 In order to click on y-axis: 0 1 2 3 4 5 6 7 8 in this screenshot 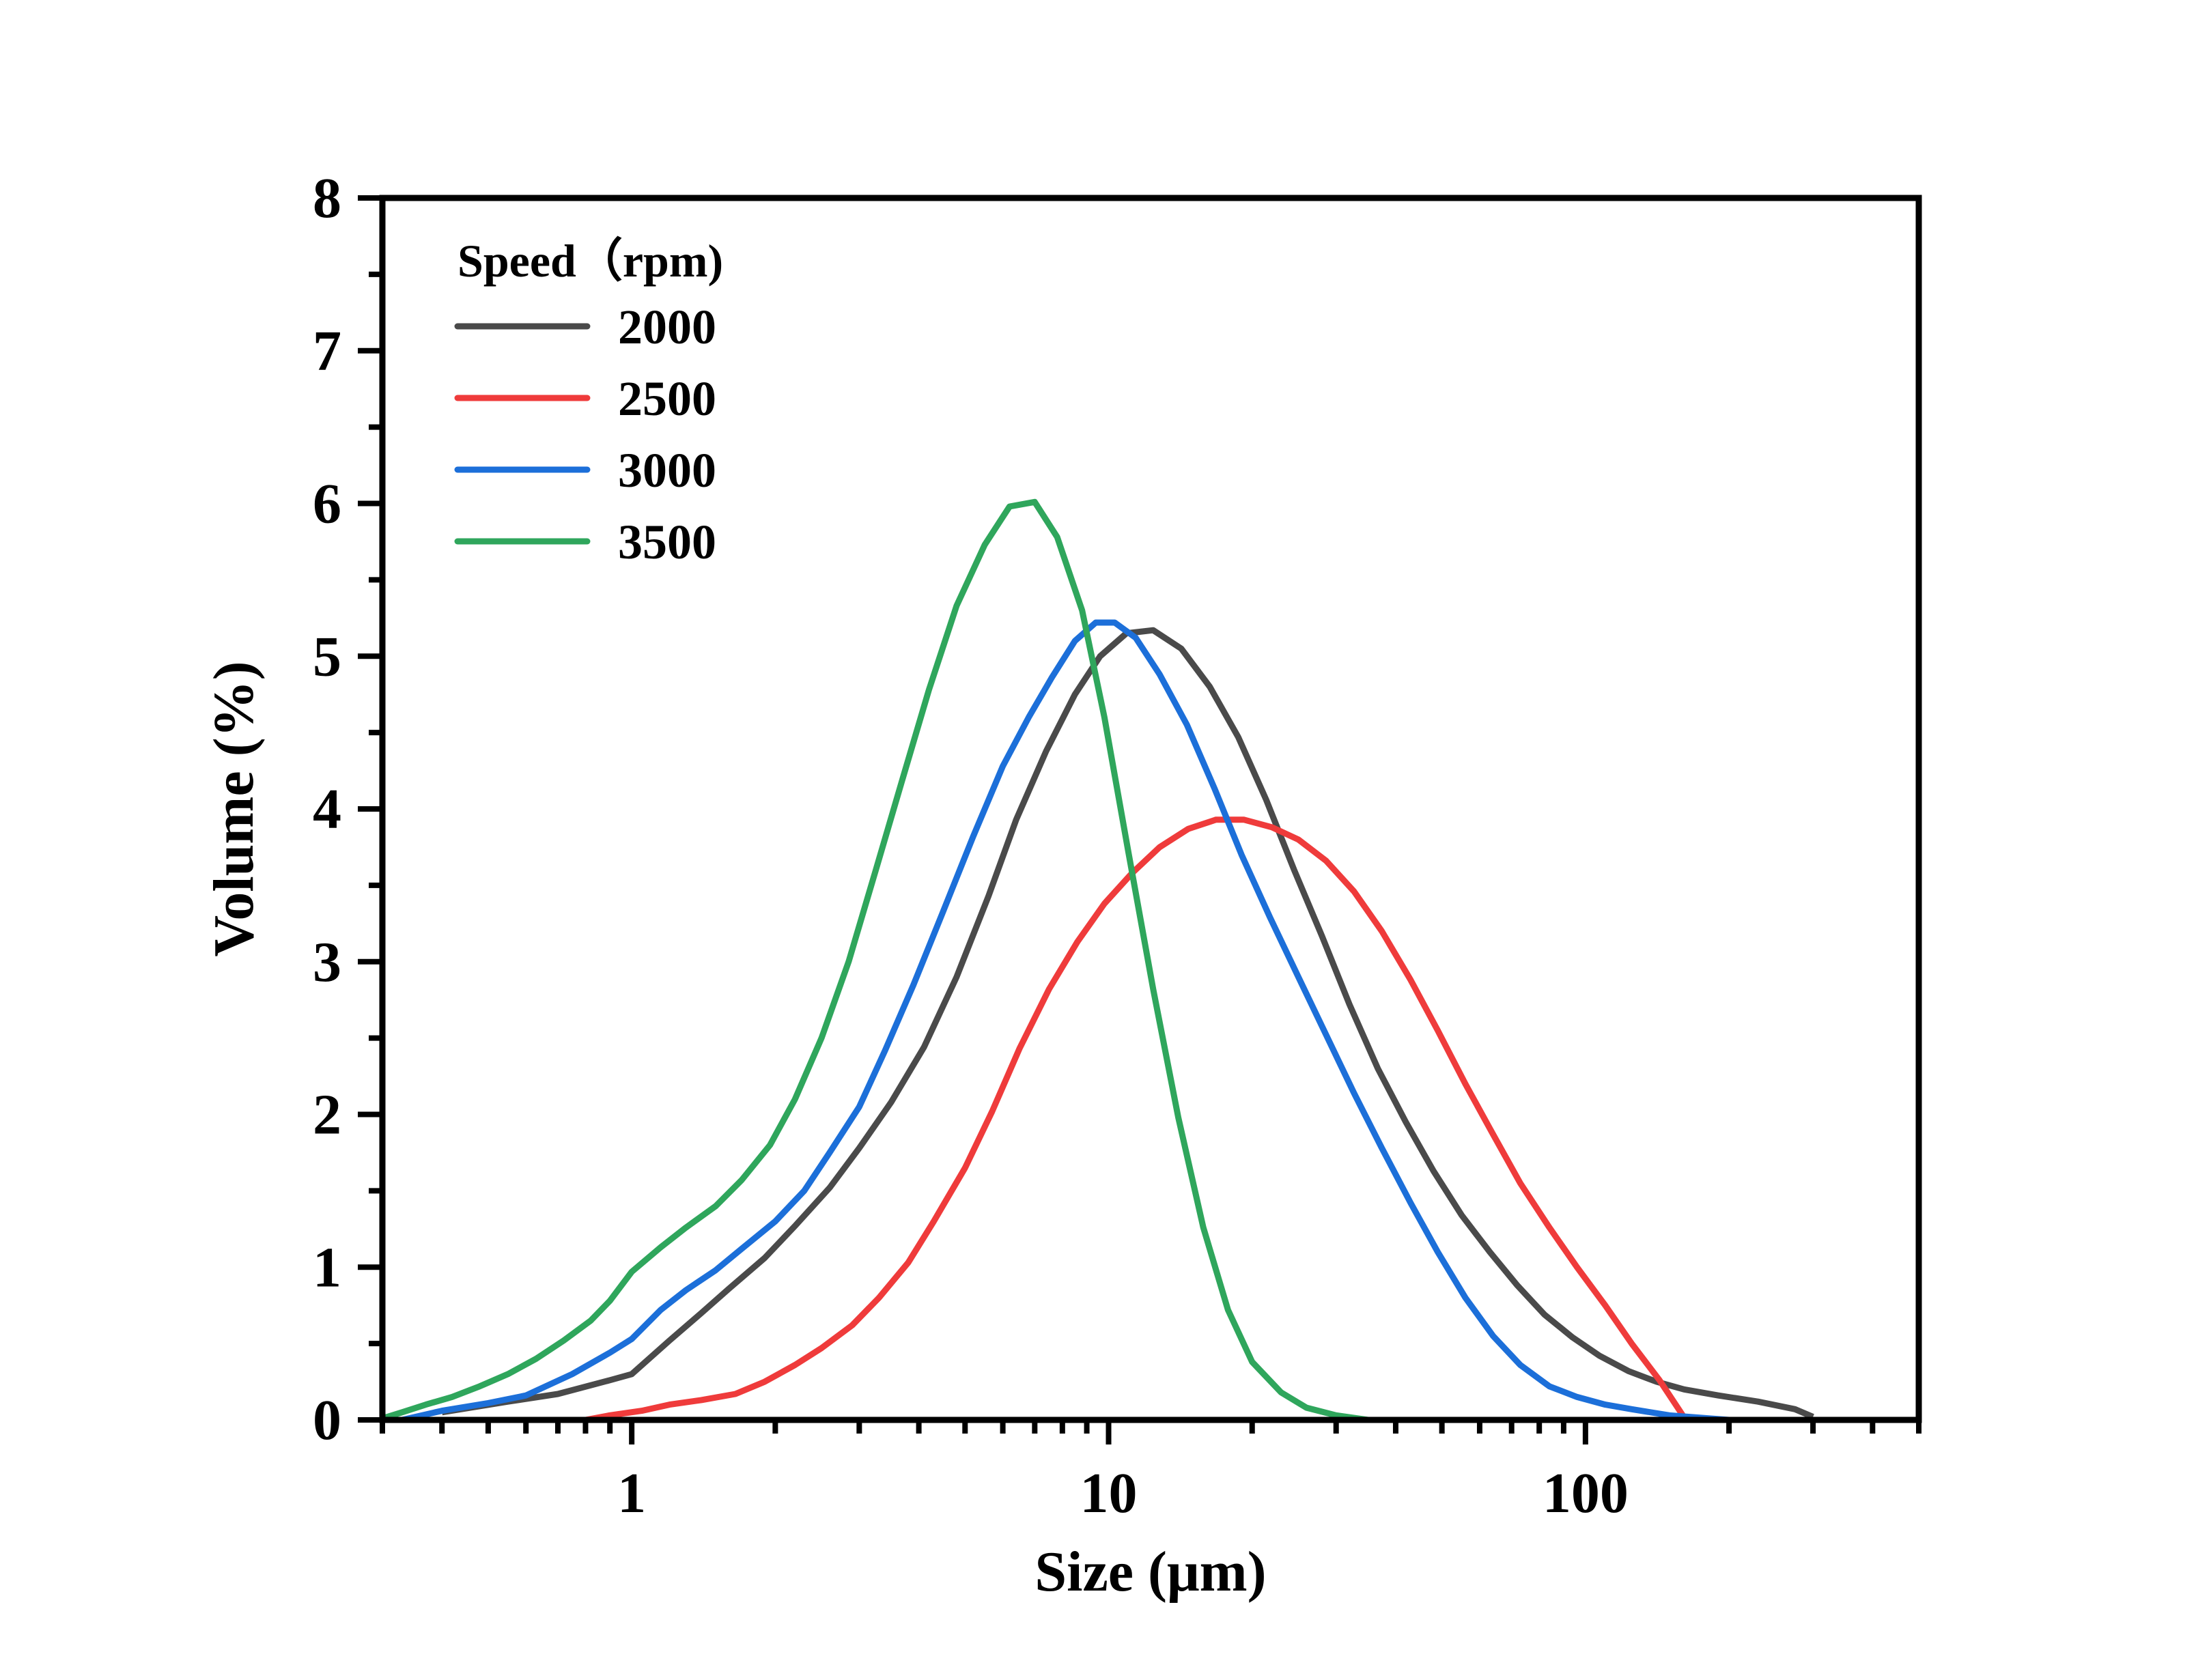, I will do `click(347, 809)`.